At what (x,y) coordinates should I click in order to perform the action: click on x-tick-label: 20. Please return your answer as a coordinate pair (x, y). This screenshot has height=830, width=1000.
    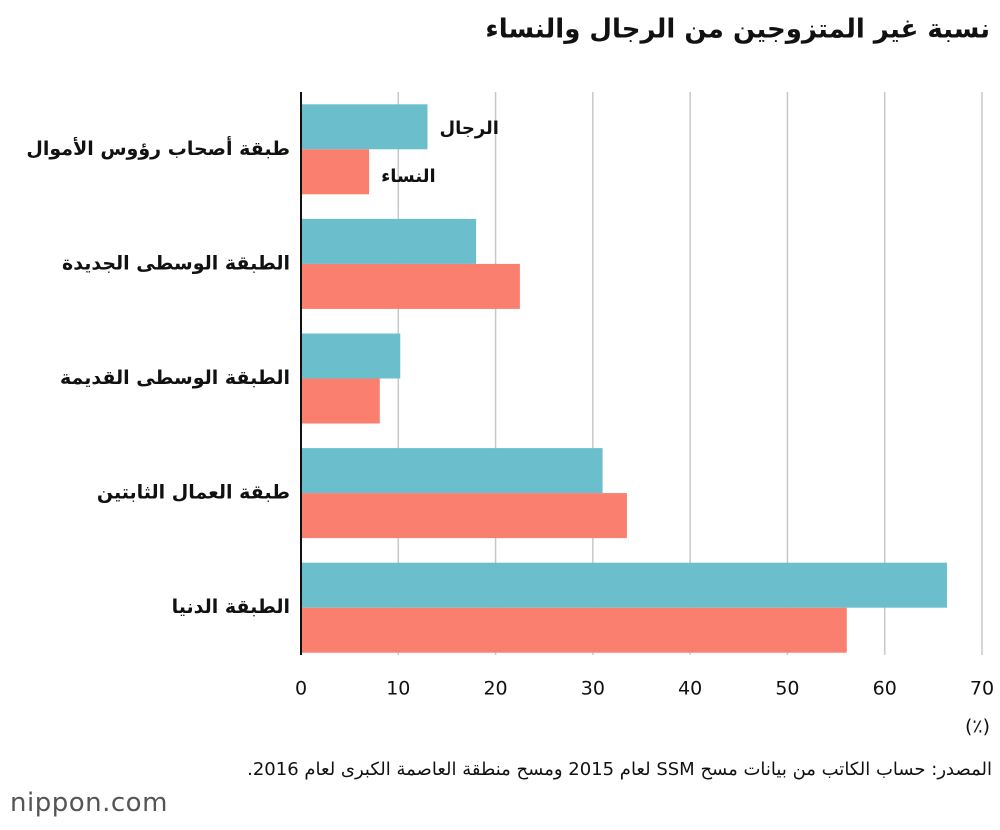
    Looking at the image, I should click on (495, 689).